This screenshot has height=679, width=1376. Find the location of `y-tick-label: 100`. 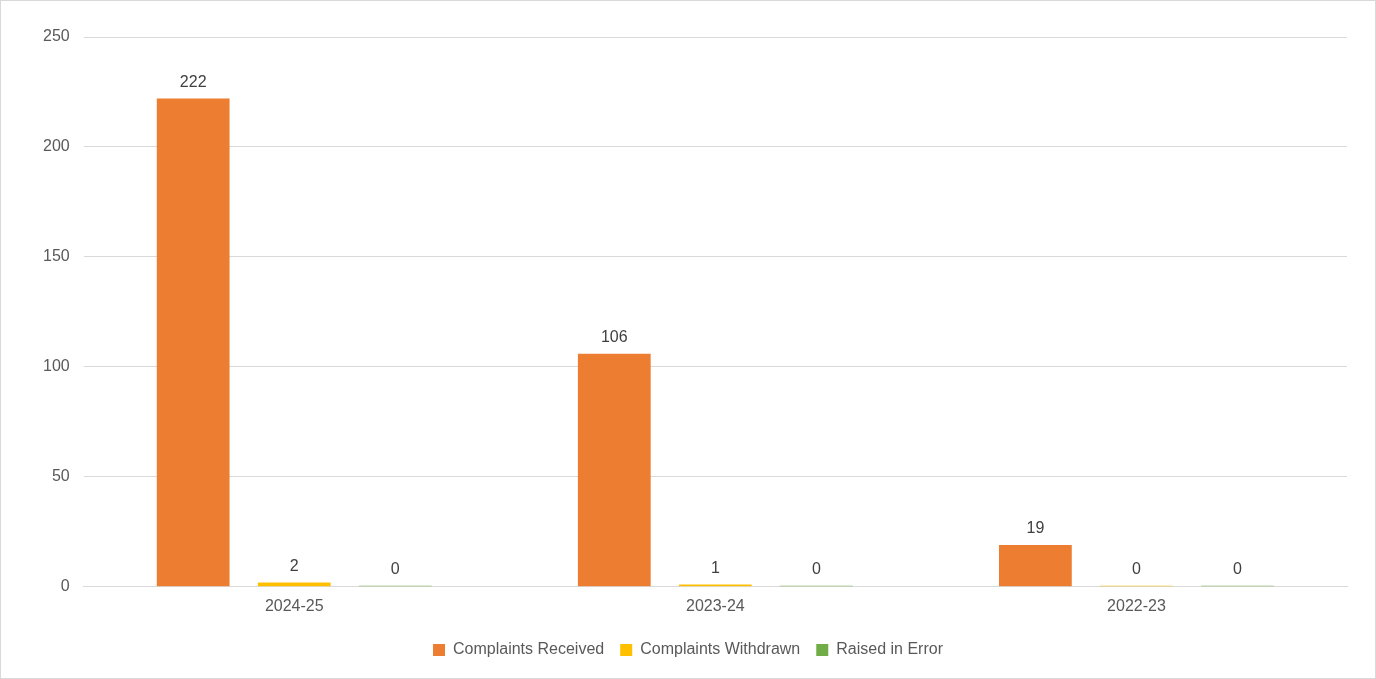

y-tick-label: 100 is located at coordinates (56, 366).